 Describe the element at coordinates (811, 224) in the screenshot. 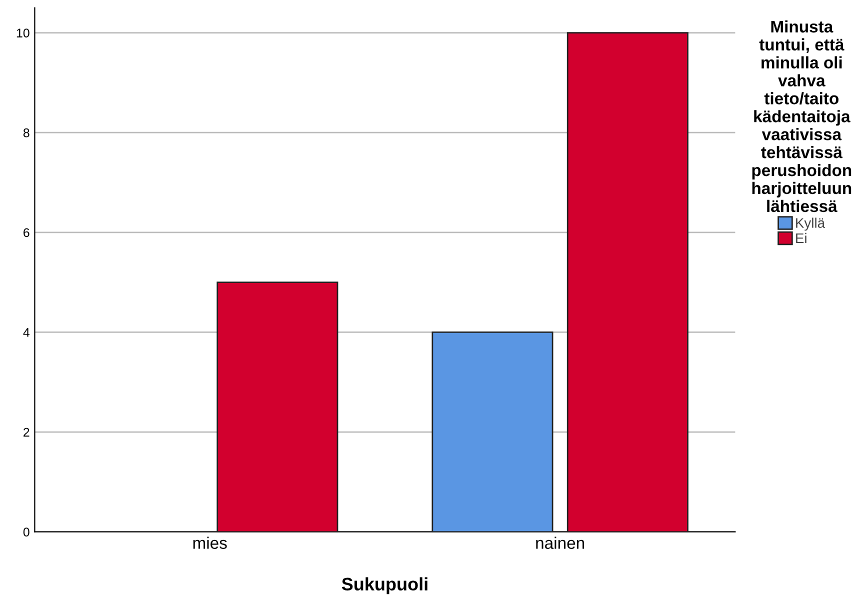

I see `legend-label: Kyllä` at that location.